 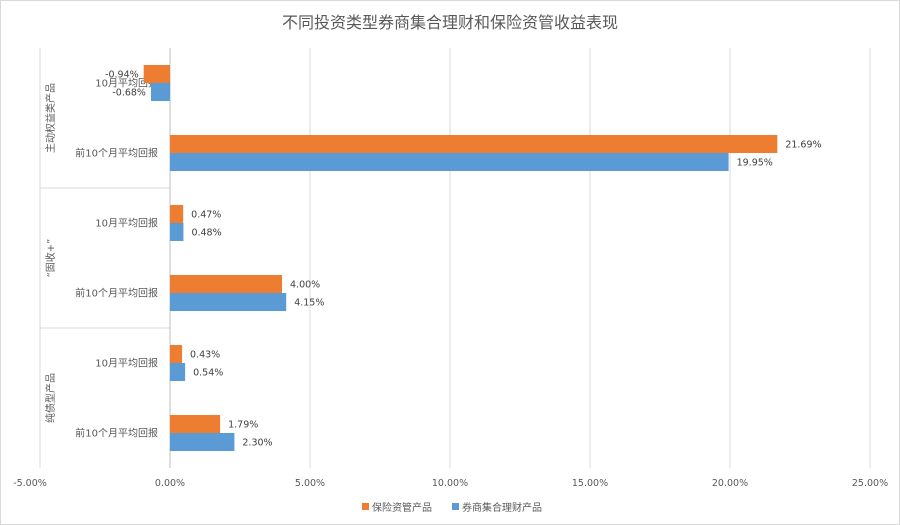 I want to click on x-tick-label: 10.00%, so click(x=450, y=483).